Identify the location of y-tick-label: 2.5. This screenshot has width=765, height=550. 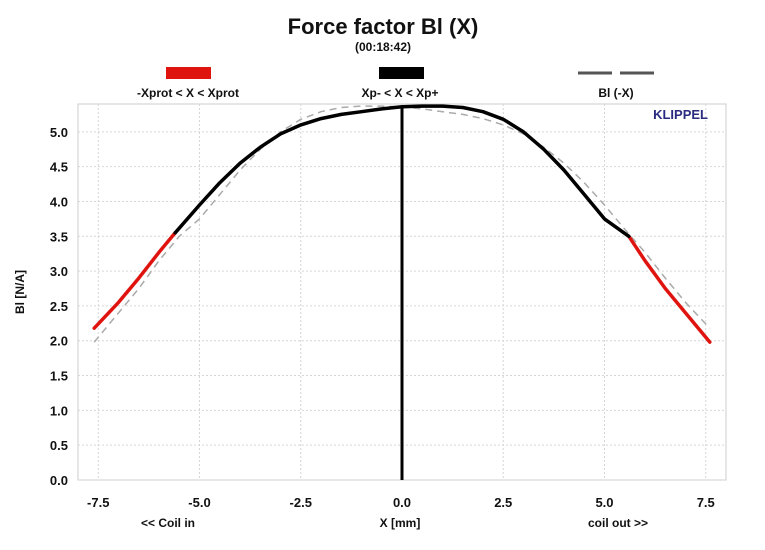
(59, 306).